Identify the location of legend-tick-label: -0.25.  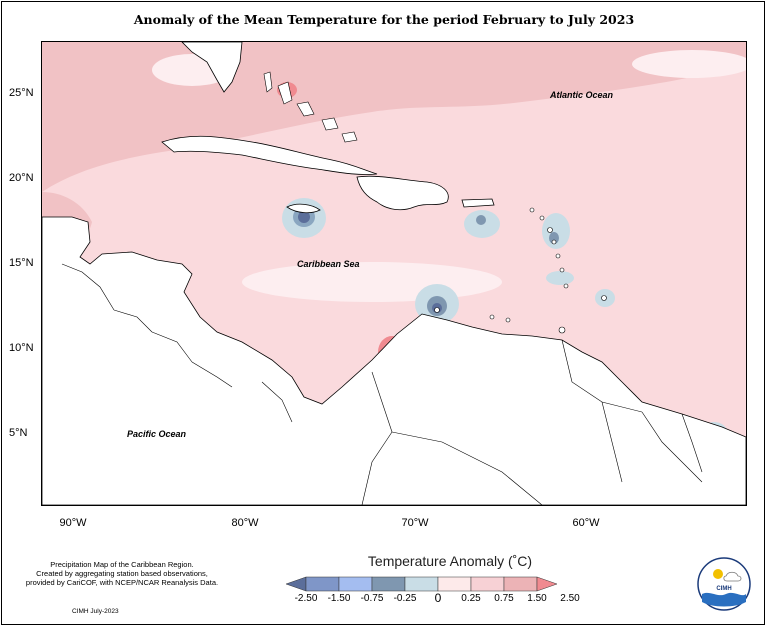
(405, 598).